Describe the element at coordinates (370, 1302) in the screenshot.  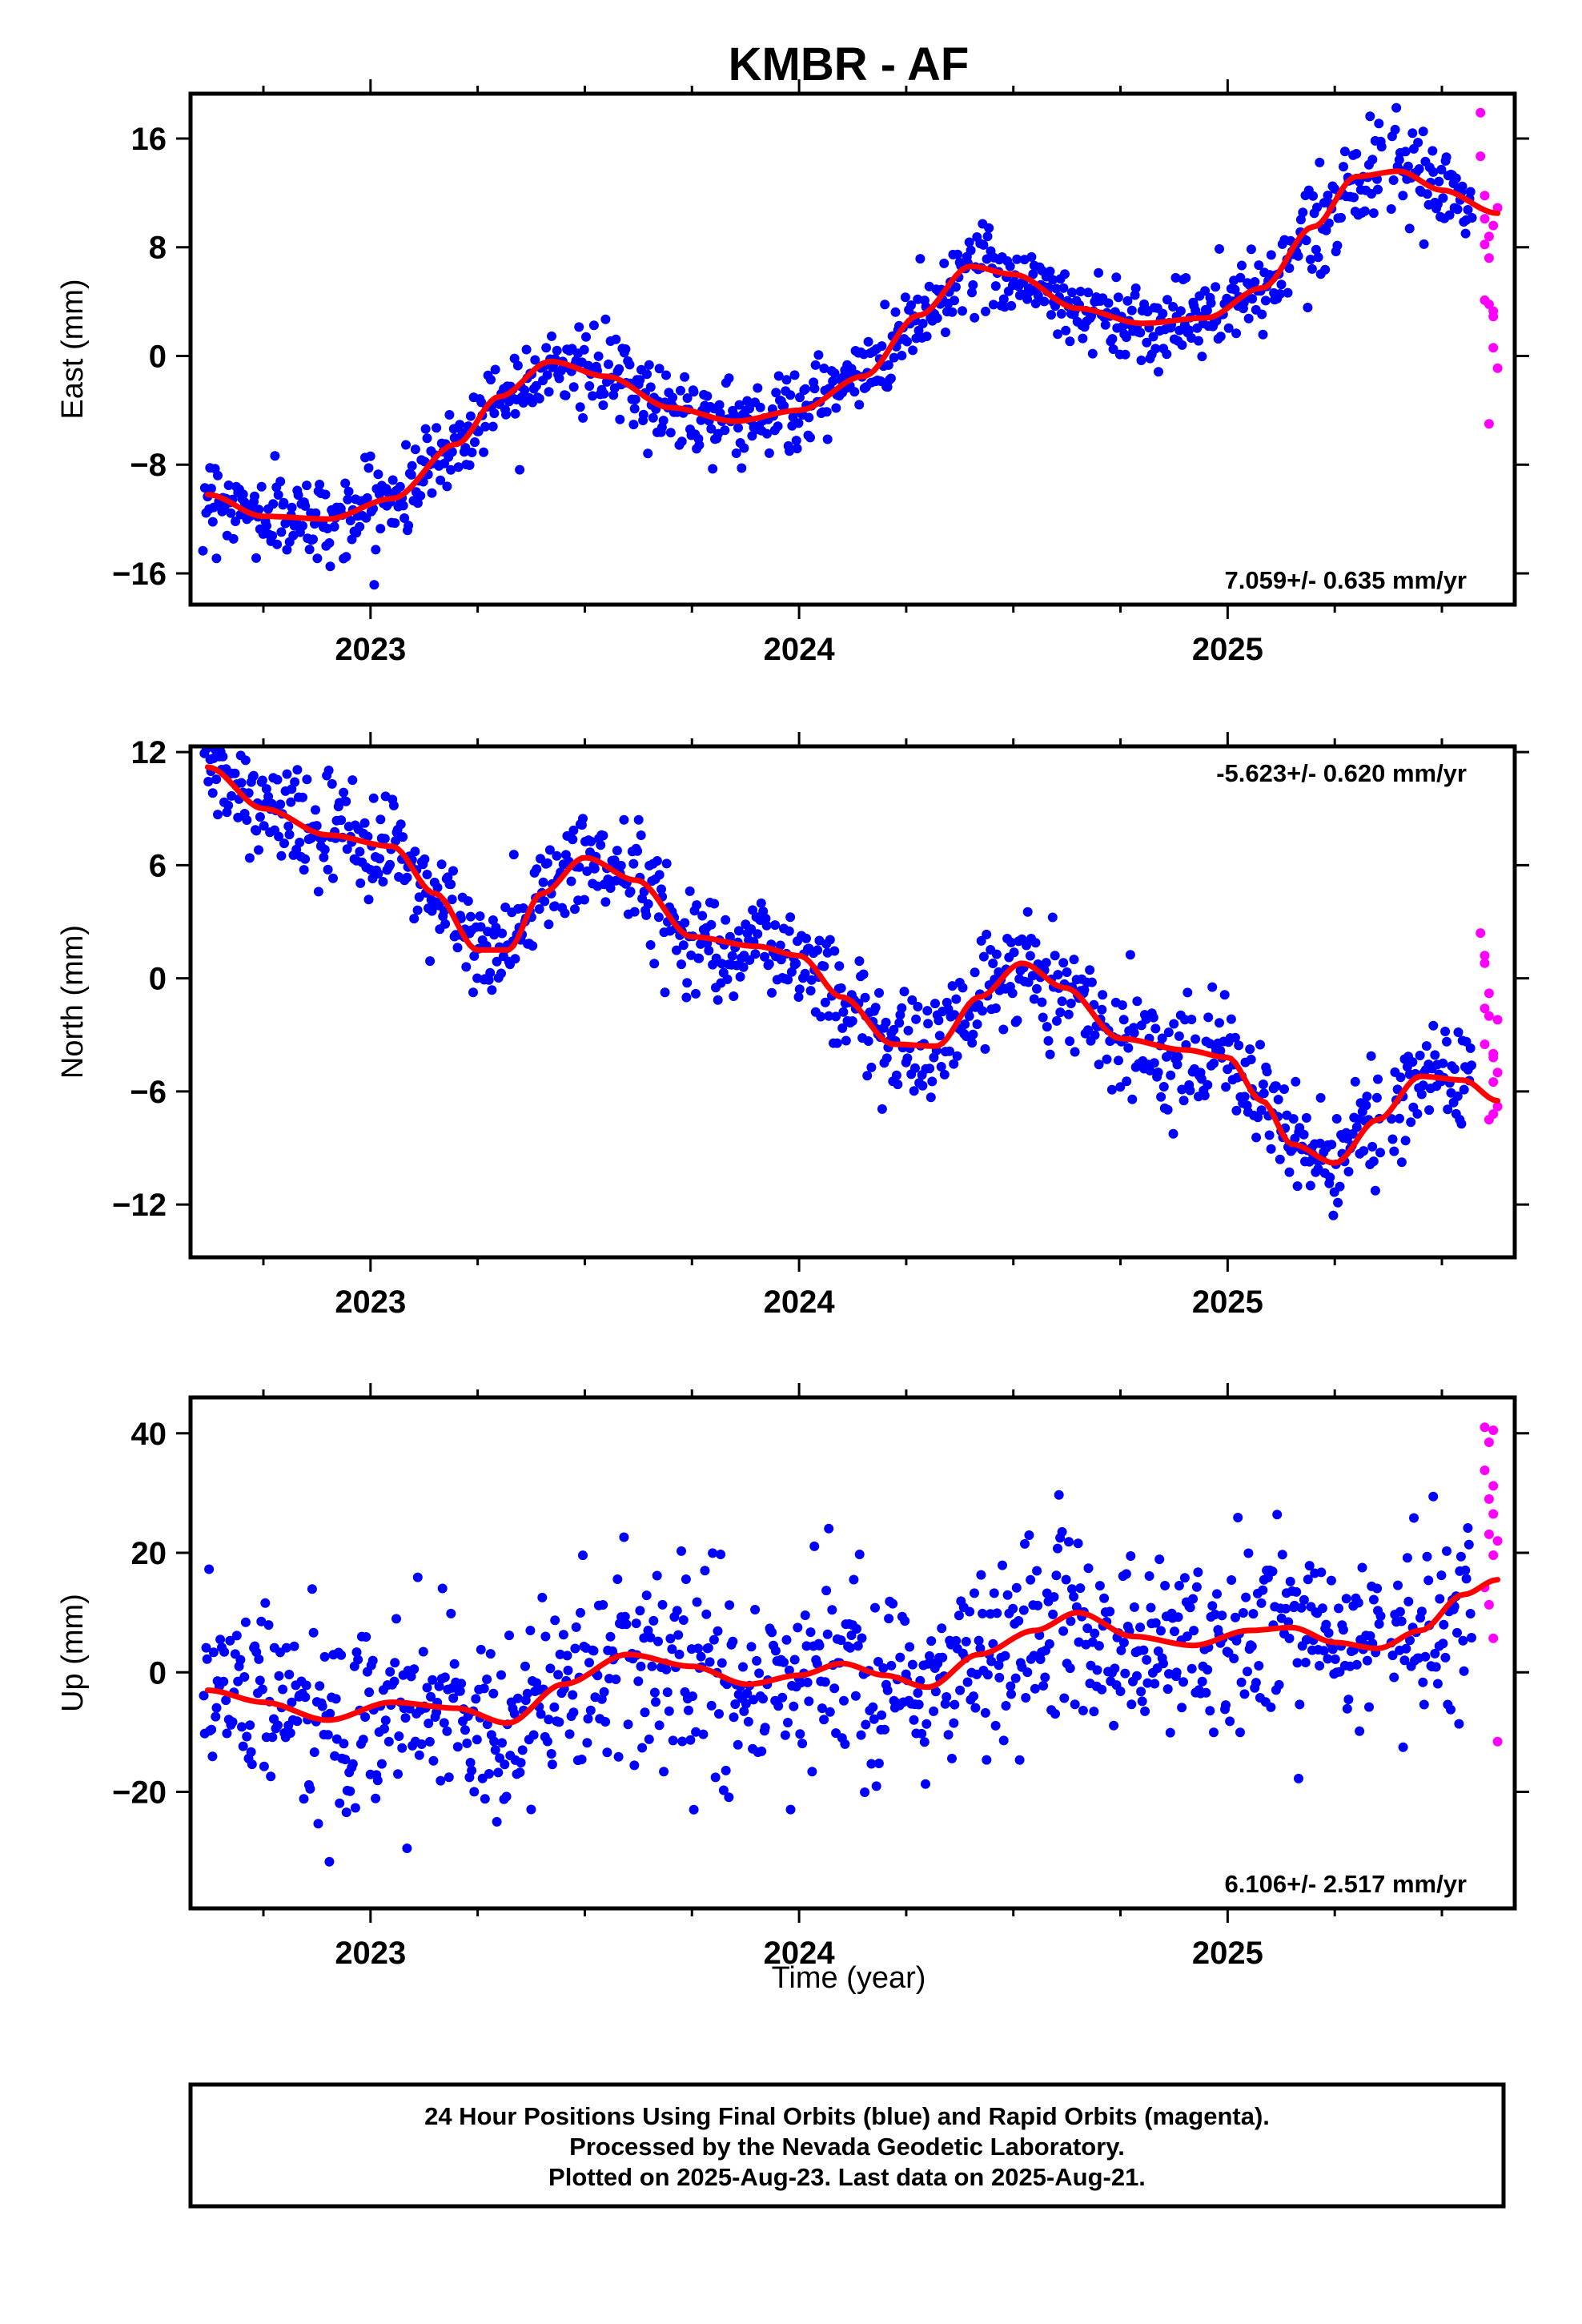
I see `x-tick-label: 2023` at that location.